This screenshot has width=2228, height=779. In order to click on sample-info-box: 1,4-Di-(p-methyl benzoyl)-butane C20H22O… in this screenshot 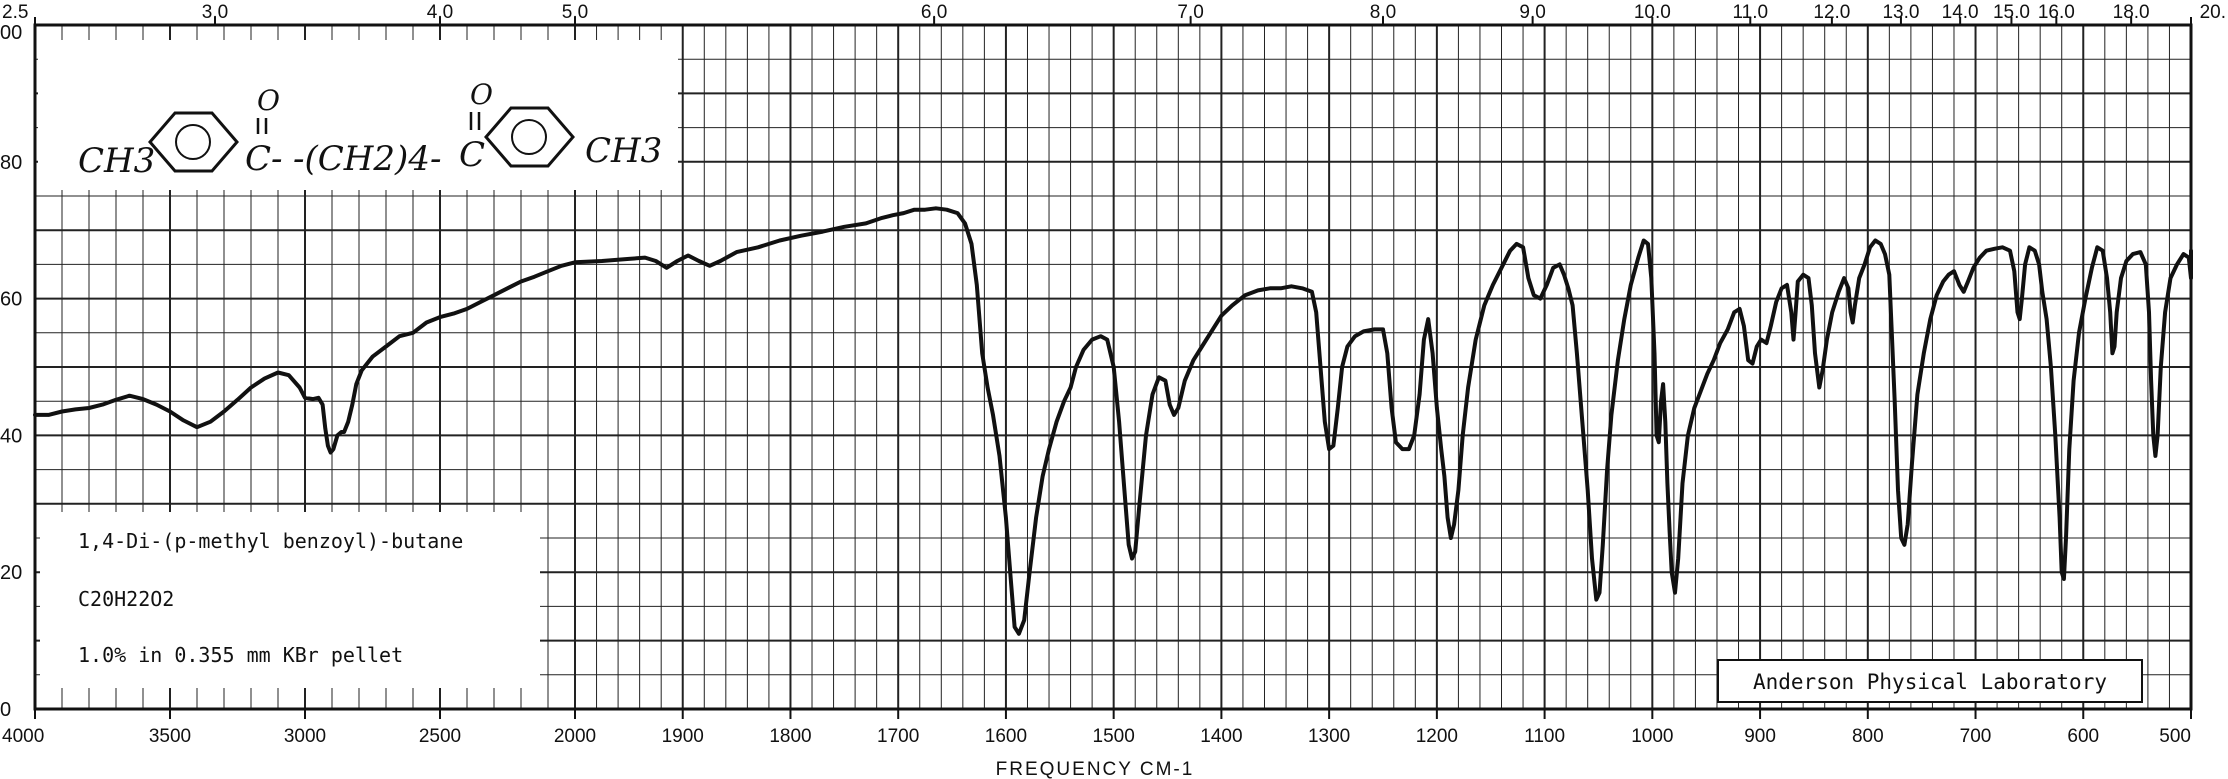, I will do `click(290, 600)`.